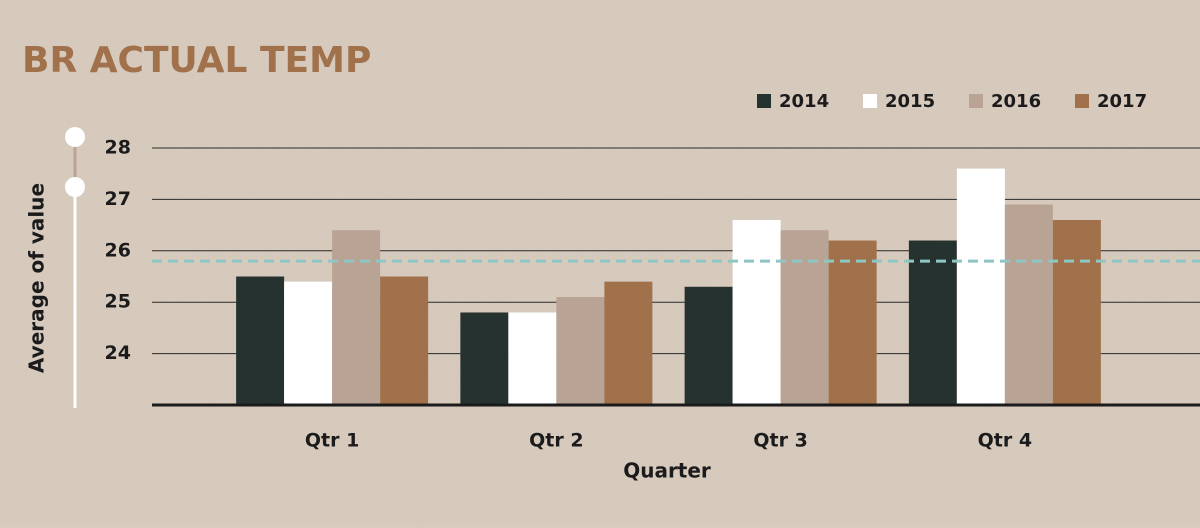 The image size is (1200, 528). I want to click on x-axis-title: Quarter, so click(667, 471).